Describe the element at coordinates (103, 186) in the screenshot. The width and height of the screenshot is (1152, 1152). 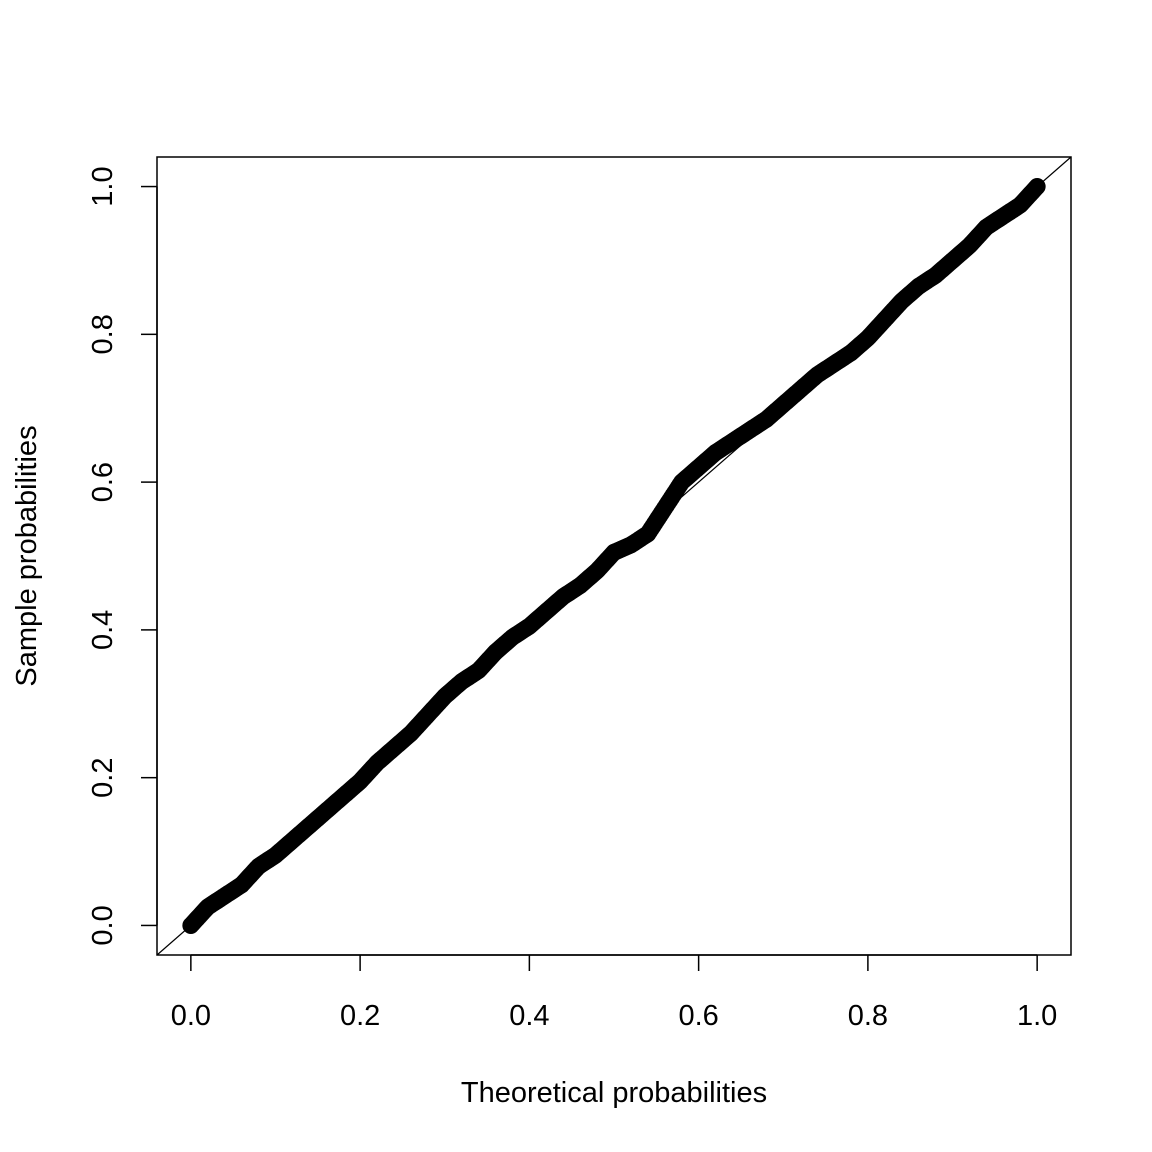
I see `y-tick-label: 1.0` at that location.